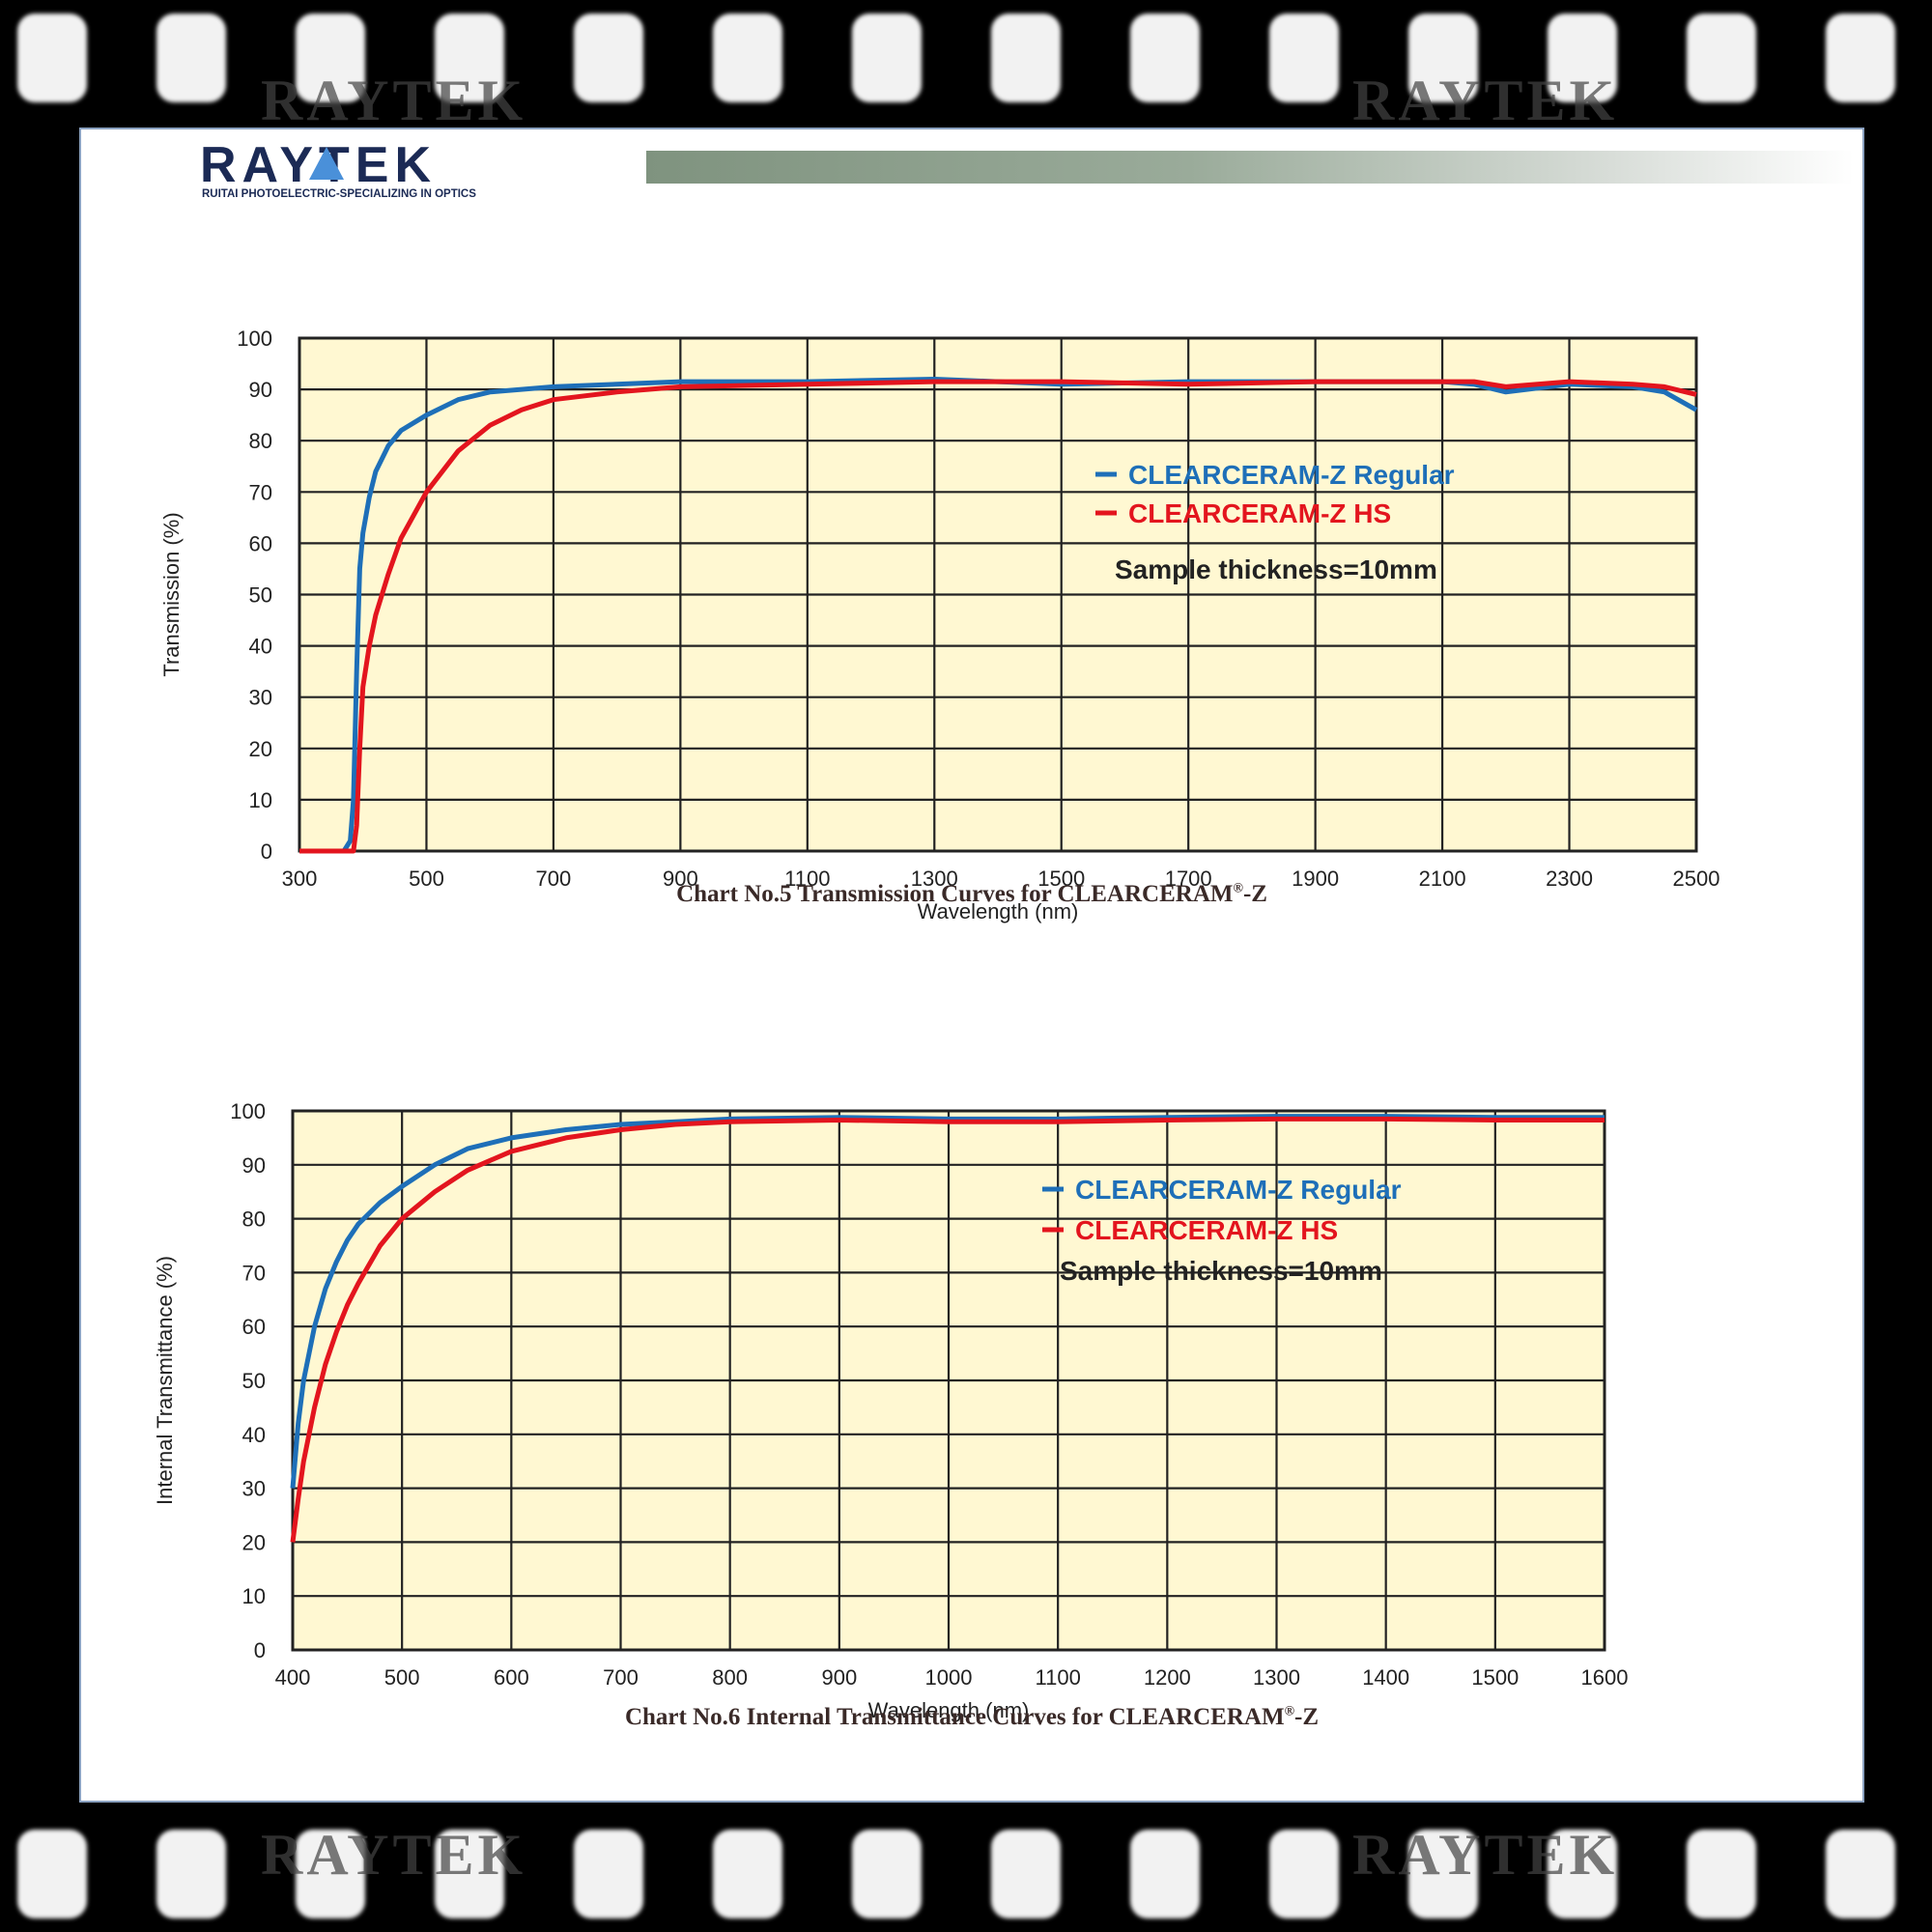 The image size is (1932, 1932). Describe the element at coordinates (1696, 879) in the screenshot. I see `x-tick-label: 2500` at that location.